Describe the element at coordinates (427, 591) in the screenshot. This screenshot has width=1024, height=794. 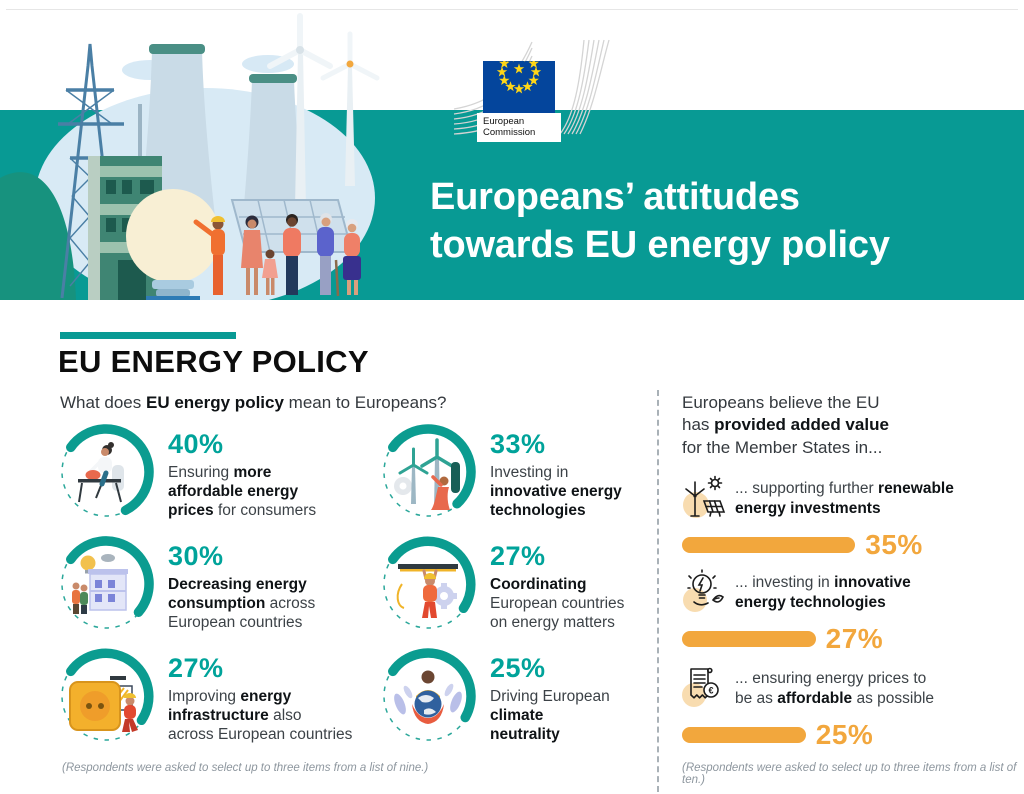
I see `coordination-icon` at that location.